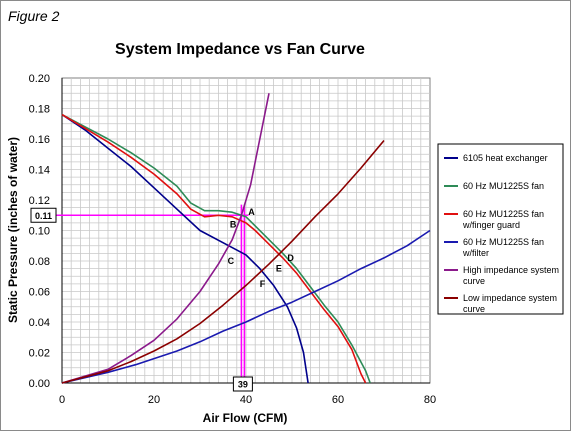 This screenshot has height=431, width=571. What do you see at coordinates (240, 49) in the screenshot?
I see `chart-title: System Impedance vs Fan Curve` at bounding box center [240, 49].